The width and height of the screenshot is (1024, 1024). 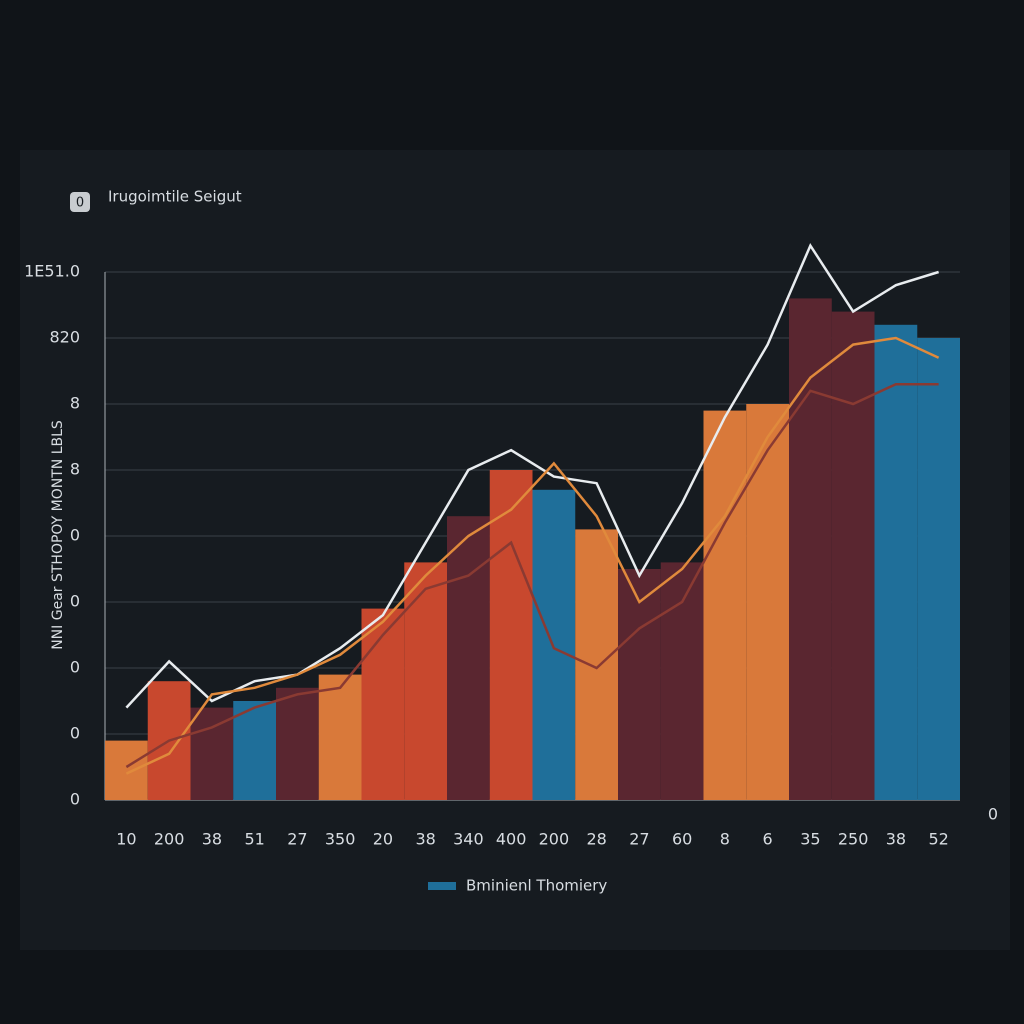 What do you see at coordinates (596, 839) in the screenshot?
I see `x-tick-label: 28` at bounding box center [596, 839].